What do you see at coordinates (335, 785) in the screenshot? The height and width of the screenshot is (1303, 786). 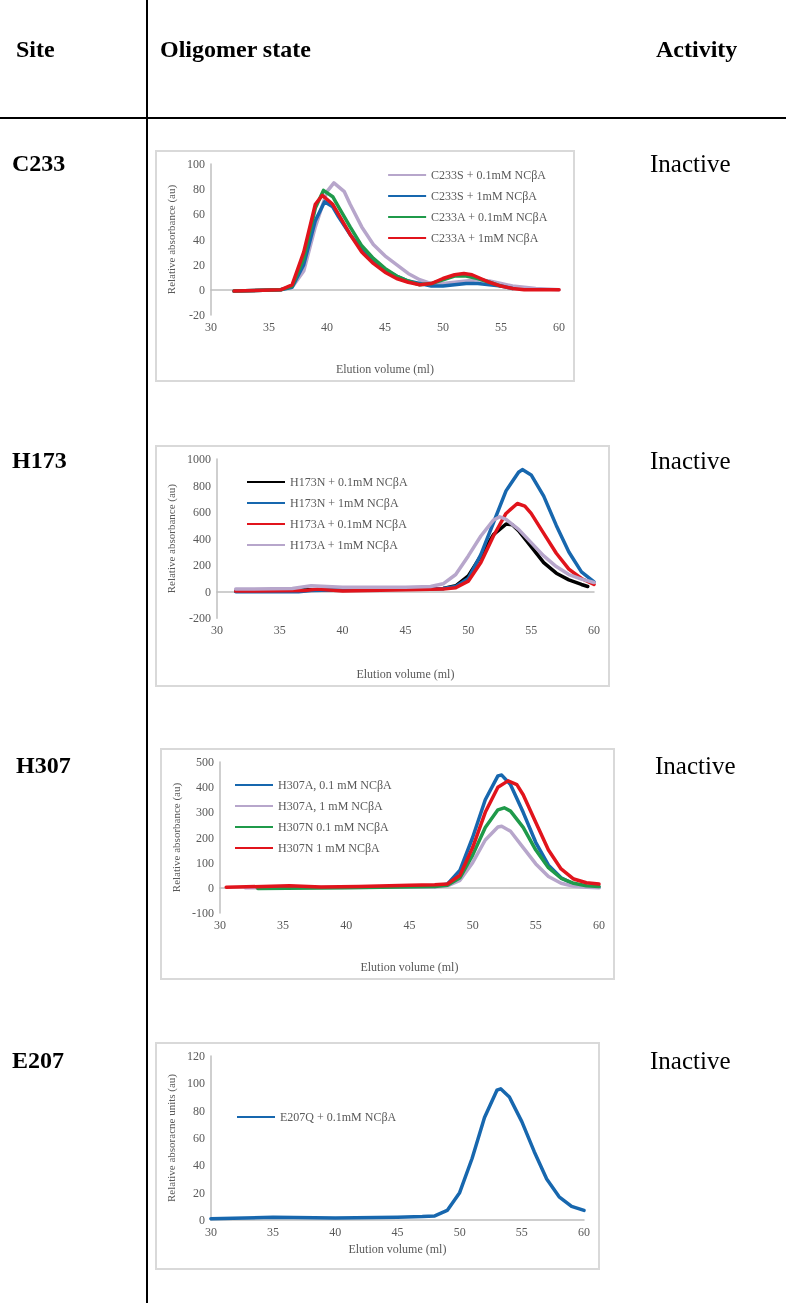 I see `legend-label: H307A, 0.1 mM NCβA` at bounding box center [335, 785].